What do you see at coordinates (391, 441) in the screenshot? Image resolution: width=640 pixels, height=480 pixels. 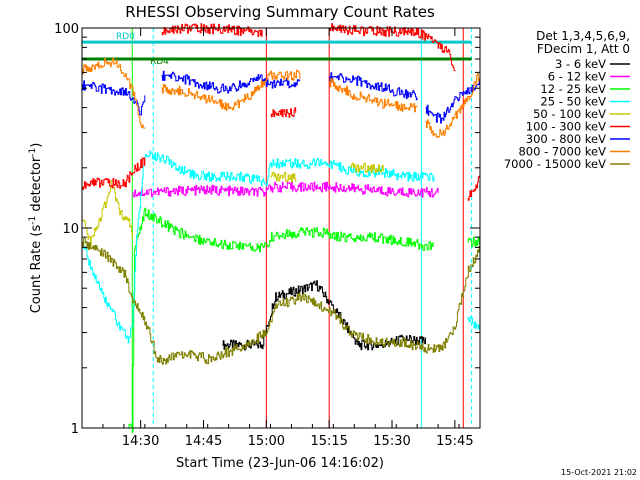 I see `x-tick-label-4: 15:30` at bounding box center [391, 441].